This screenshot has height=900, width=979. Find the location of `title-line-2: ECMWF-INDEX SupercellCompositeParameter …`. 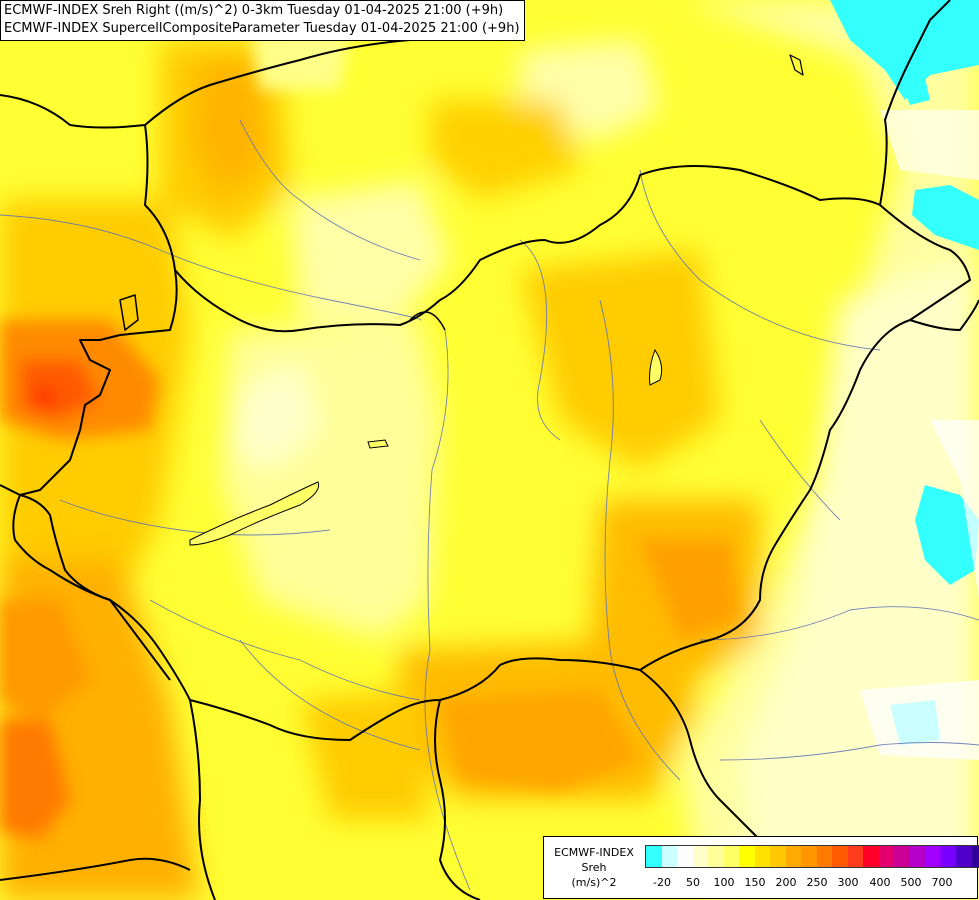

title-line-2: ECMWF-INDEX SupercellCompositeParameter … is located at coordinates (262, 28).